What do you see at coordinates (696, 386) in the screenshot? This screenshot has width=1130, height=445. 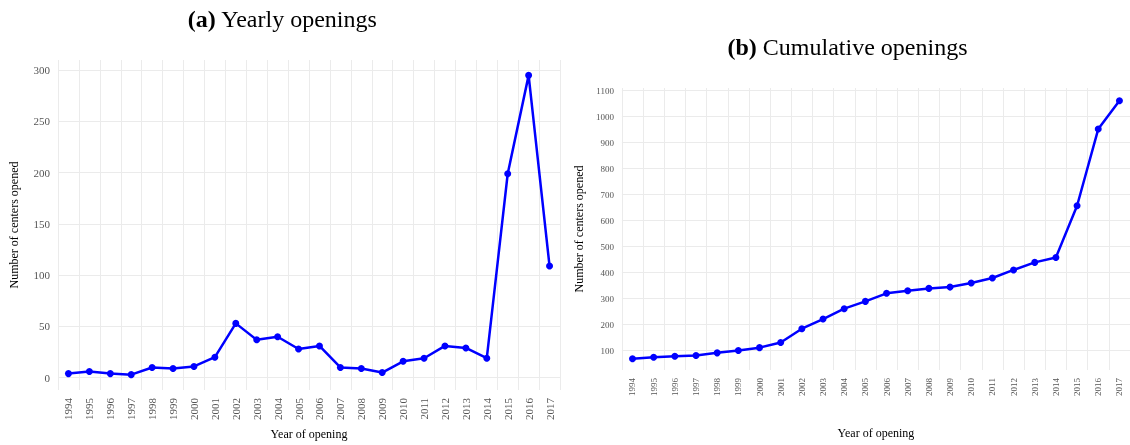 I see `x-tick-label: 1997` at bounding box center [696, 386].